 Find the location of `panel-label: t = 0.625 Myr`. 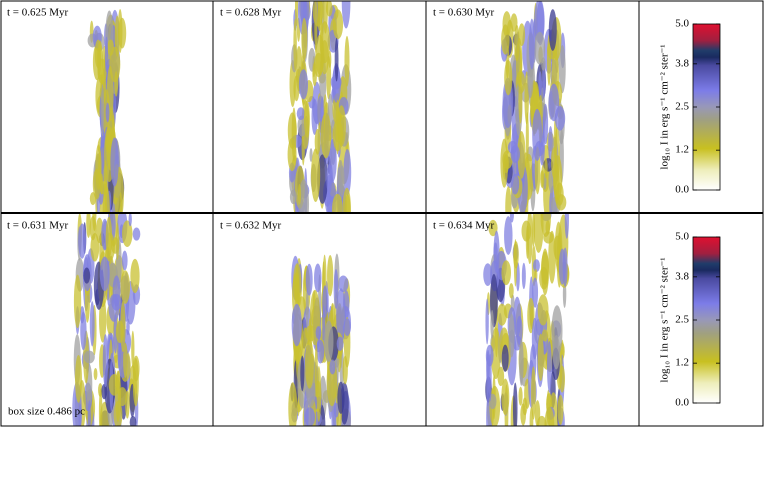

panel-label: t = 0.625 Myr is located at coordinates (38, 13).